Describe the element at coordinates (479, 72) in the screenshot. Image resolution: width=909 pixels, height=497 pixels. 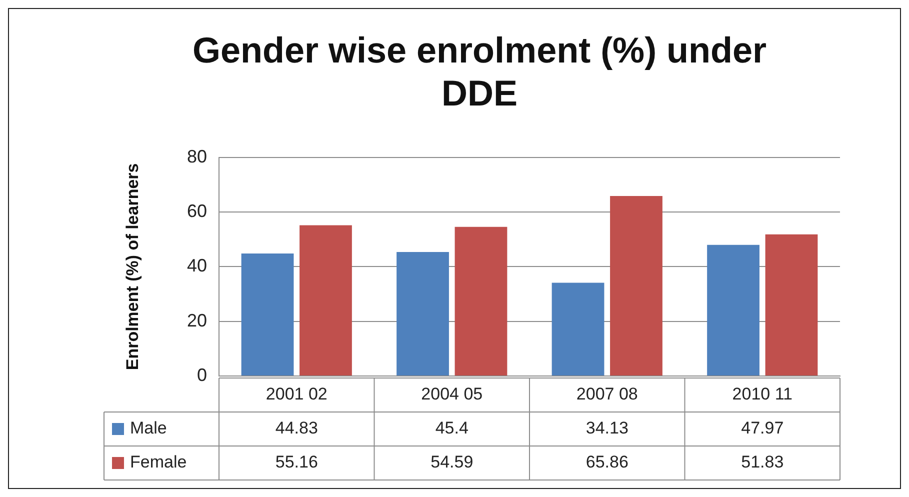
I see `chart-title: Gender wise enrolment (%) under DDE` at that location.